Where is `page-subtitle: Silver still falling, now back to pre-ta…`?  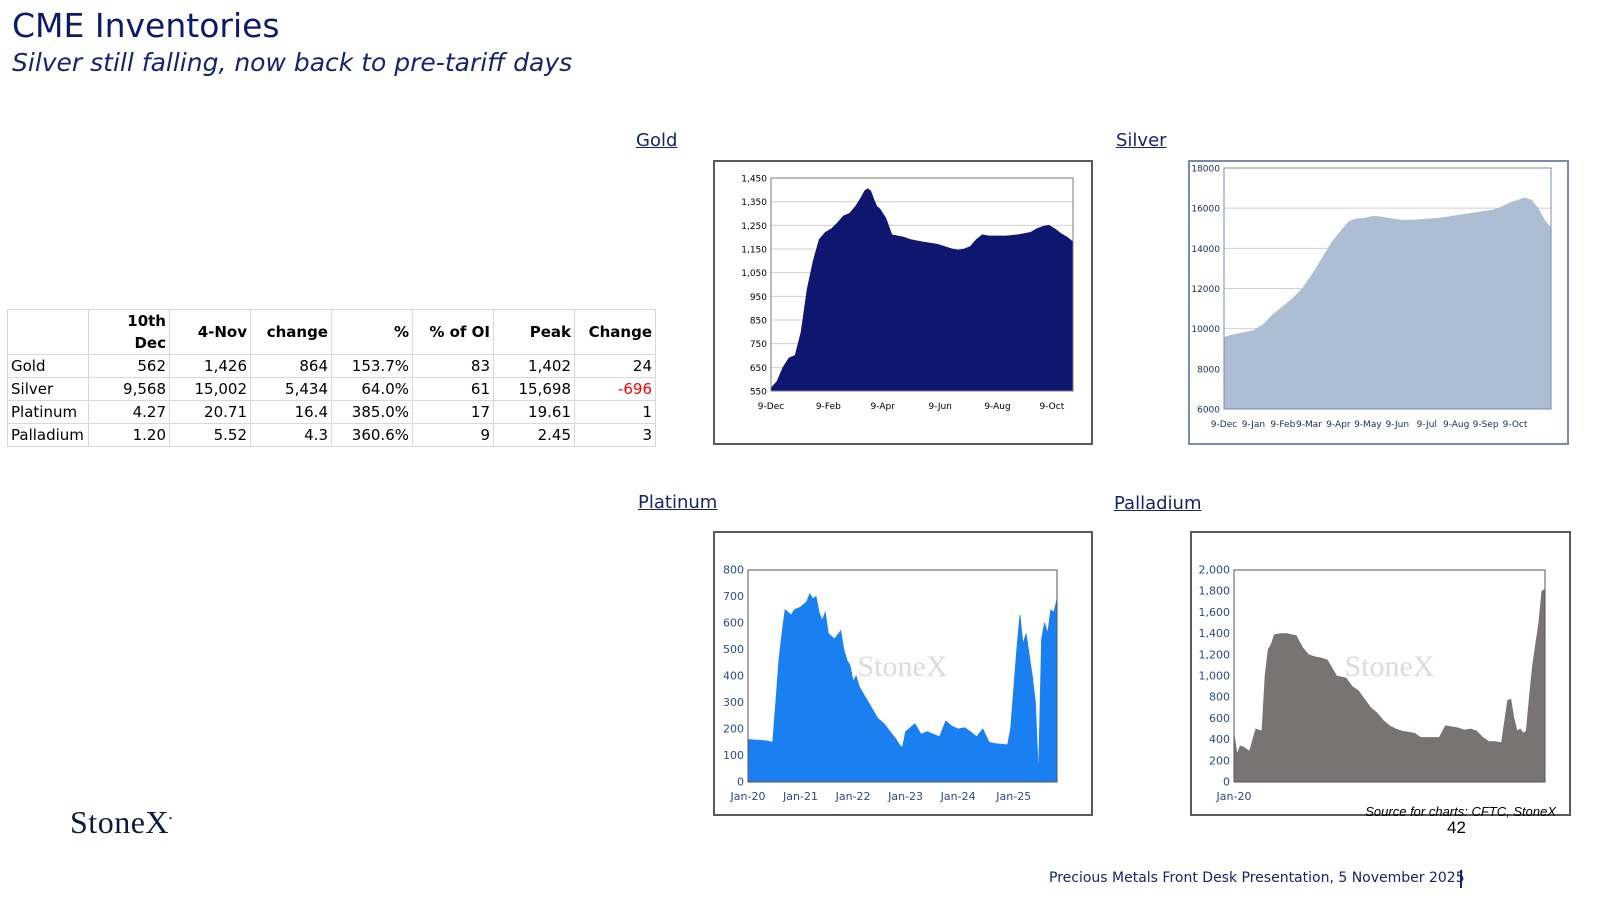
page-subtitle: Silver still falling, now back to pre-ta… is located at coordinates (292, 62).